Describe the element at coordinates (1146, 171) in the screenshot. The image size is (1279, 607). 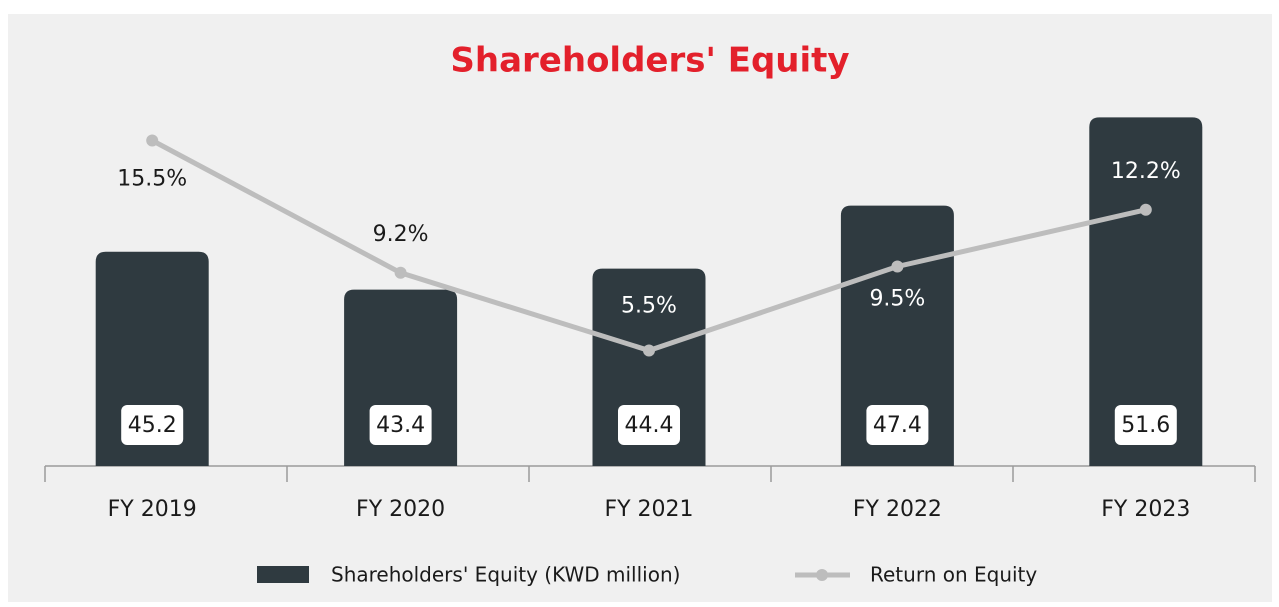
I see `value-label: 12.2%` at that location.